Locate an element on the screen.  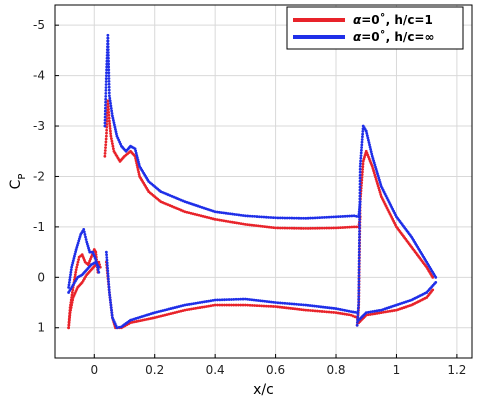
x-tick-label: 1 is located at coordinates (397, 370).